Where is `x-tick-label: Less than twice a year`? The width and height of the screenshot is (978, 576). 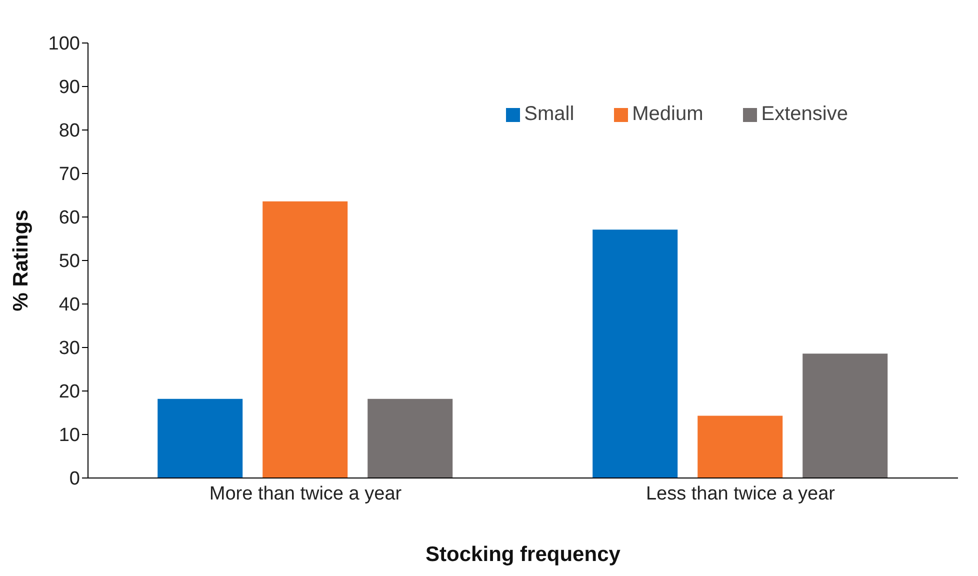 x-tick-label: Less than twice a year is located at coordinates (741, 493).